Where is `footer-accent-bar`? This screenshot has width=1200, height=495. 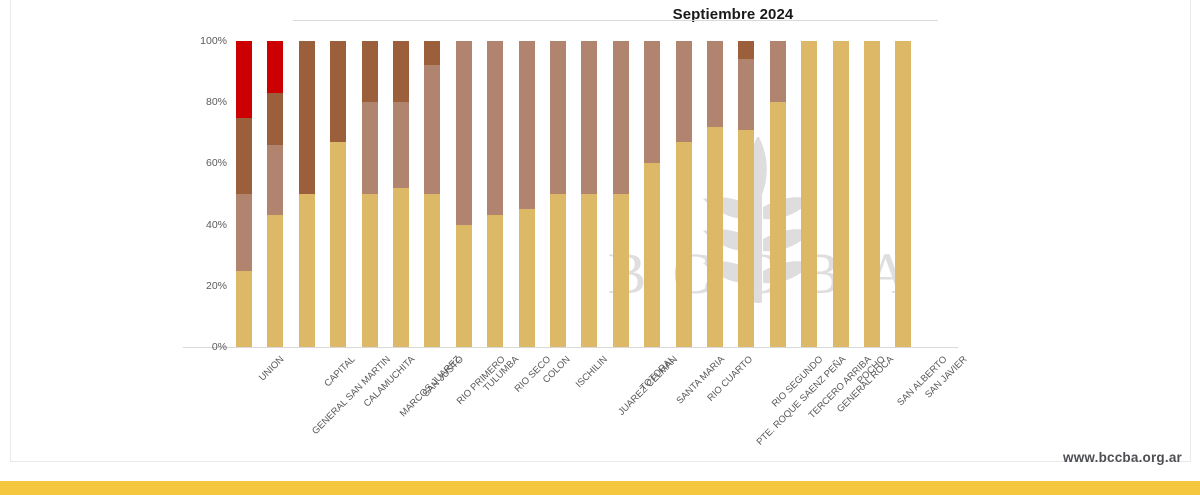
footer-accent-bar is located at coordinates (600, 488).